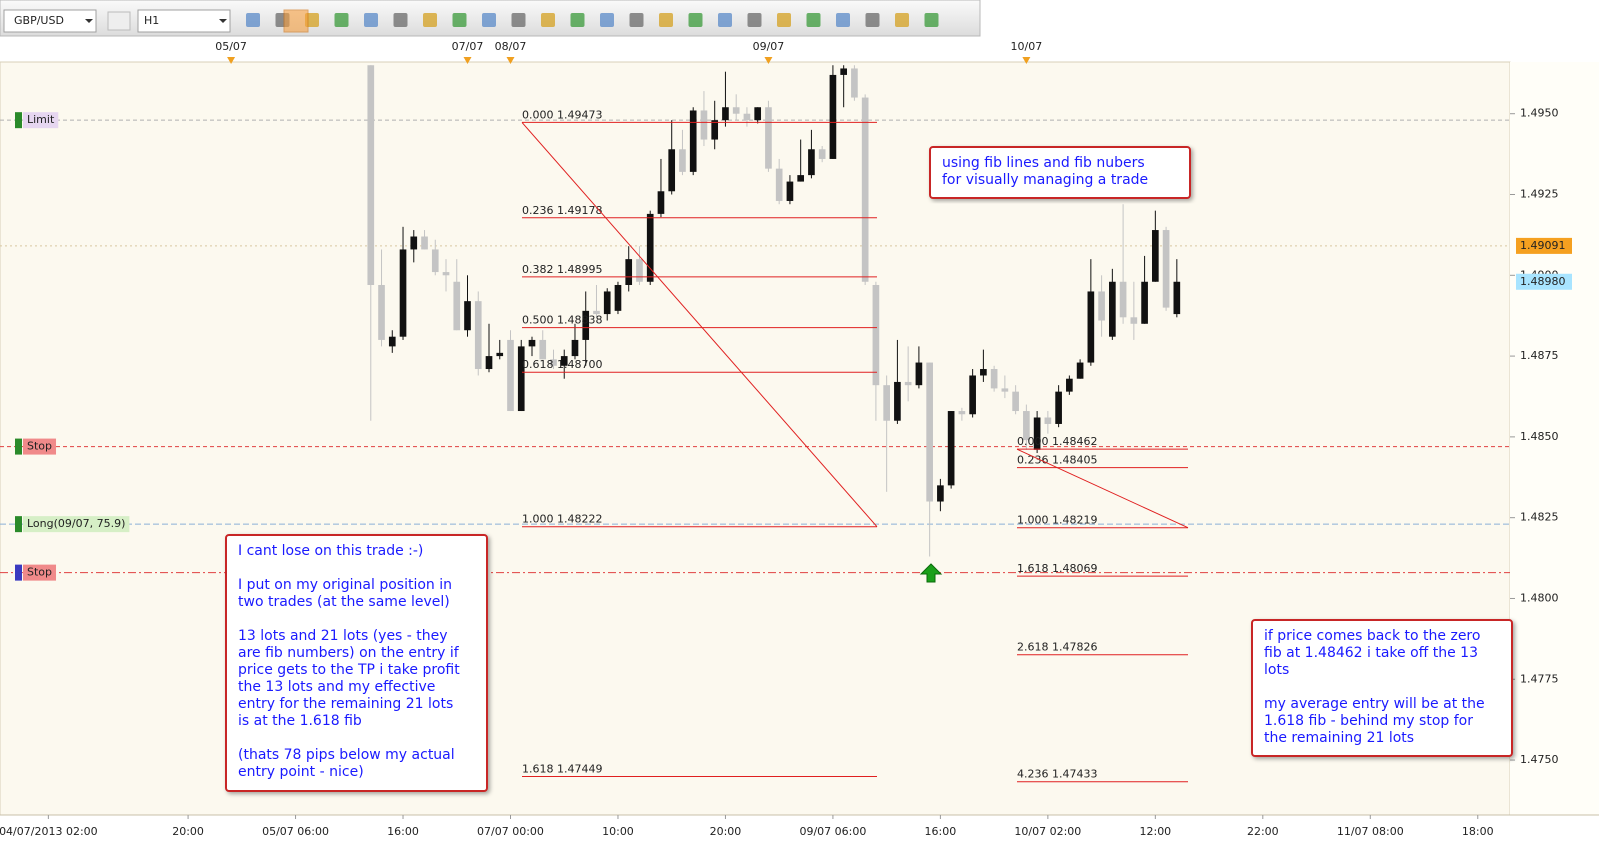 Image resolution: width=1599 pixels, height=860 pixels. Describe the element at coordinates (941, 831) in the screenshot. I see `x-tick-label: 16:00` at that location.